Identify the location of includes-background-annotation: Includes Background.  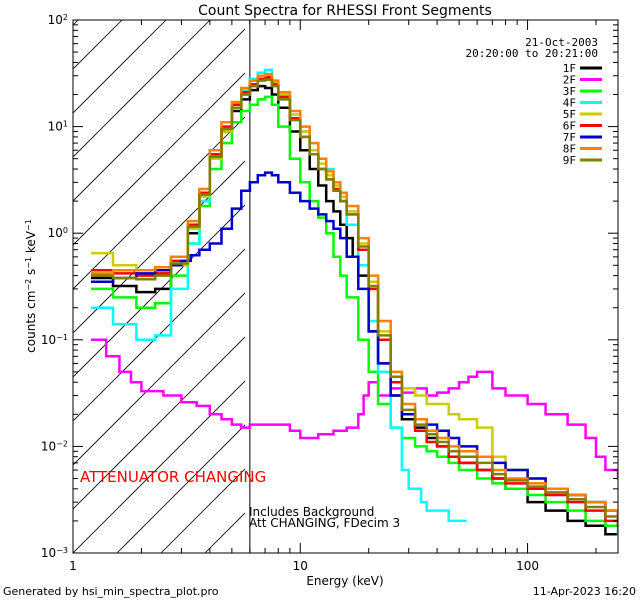
(311, 512).